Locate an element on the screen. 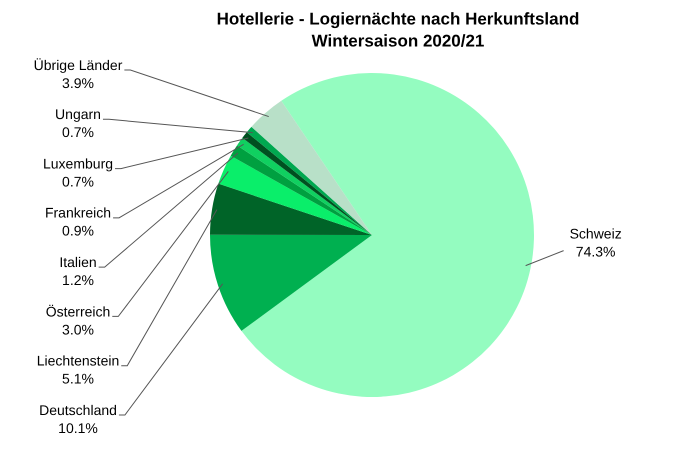  slice-label: Ungarn is located at coordinates (78, 114).